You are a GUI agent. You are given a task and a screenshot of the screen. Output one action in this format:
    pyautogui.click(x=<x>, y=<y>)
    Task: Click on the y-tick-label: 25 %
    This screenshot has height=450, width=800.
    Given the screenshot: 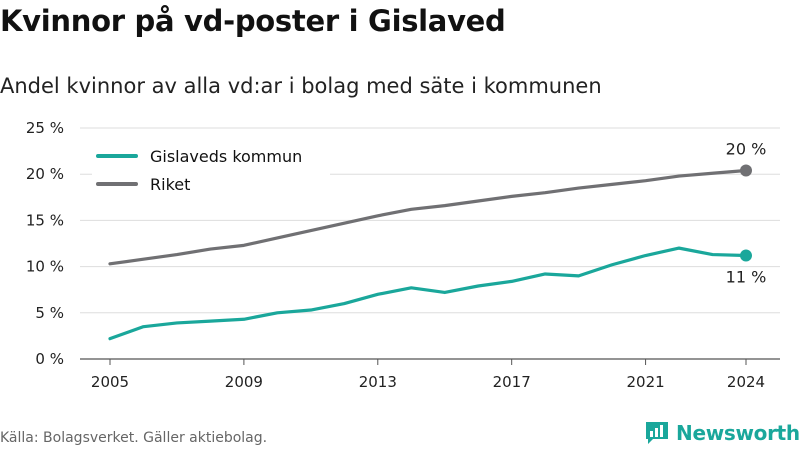 What is the action you would take?
    pyautogui.click(x=45, y=128)
    